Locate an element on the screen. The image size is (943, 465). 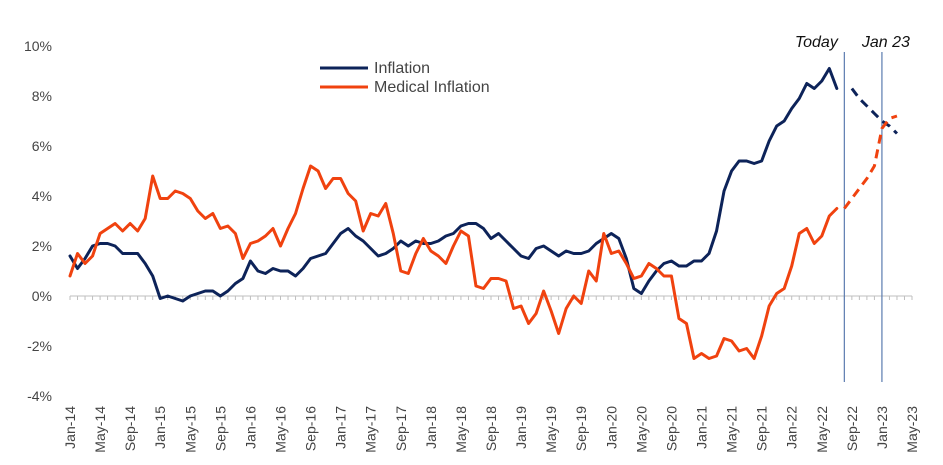
y-tick-label: 8% is located at coordinates (42, 96).